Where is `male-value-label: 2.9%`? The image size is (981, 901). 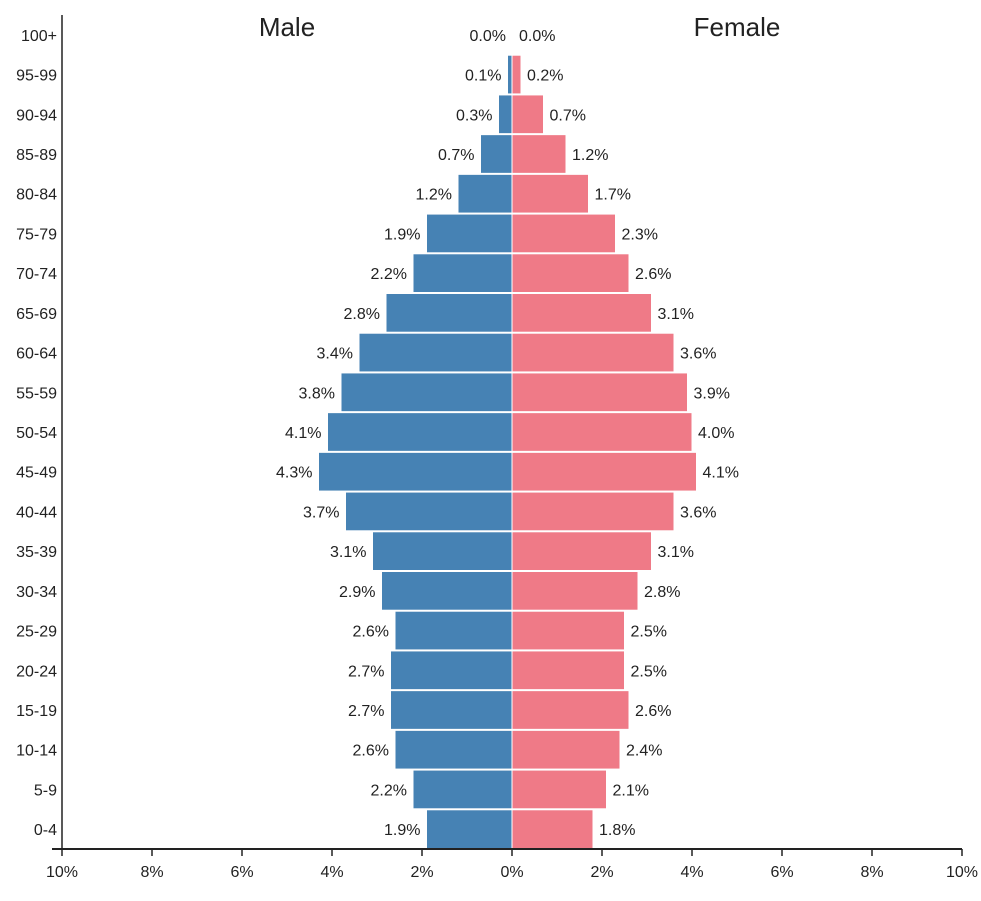
male-value-label: 2.9% is located at coordinates (357, 592).